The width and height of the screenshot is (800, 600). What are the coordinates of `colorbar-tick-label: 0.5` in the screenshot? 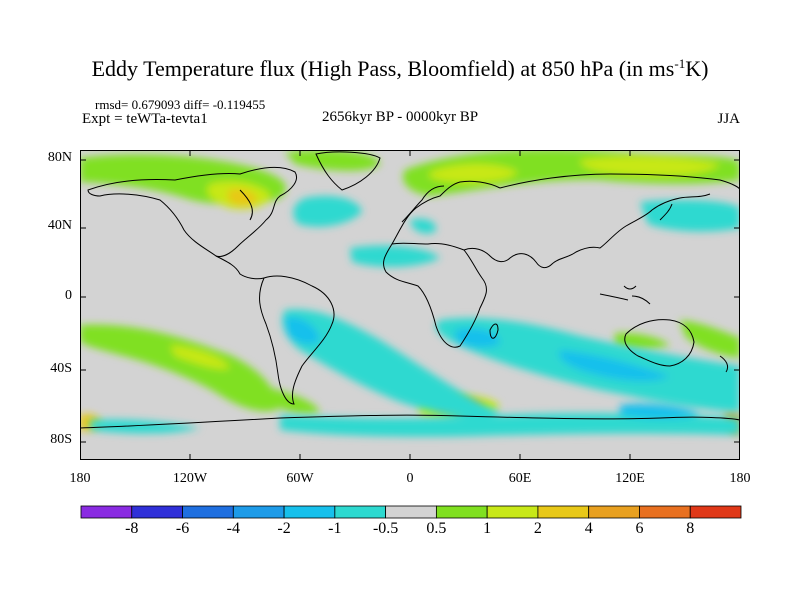 It's located at (436, 528).